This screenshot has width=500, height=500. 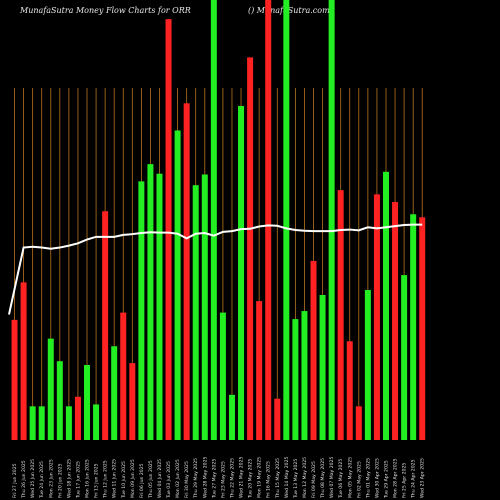 What do you see at coordinates (24, 479) in the screenshot?
I see `x-tick-label: Thu 26 Jun 2025` at bounding box center [24, 479].